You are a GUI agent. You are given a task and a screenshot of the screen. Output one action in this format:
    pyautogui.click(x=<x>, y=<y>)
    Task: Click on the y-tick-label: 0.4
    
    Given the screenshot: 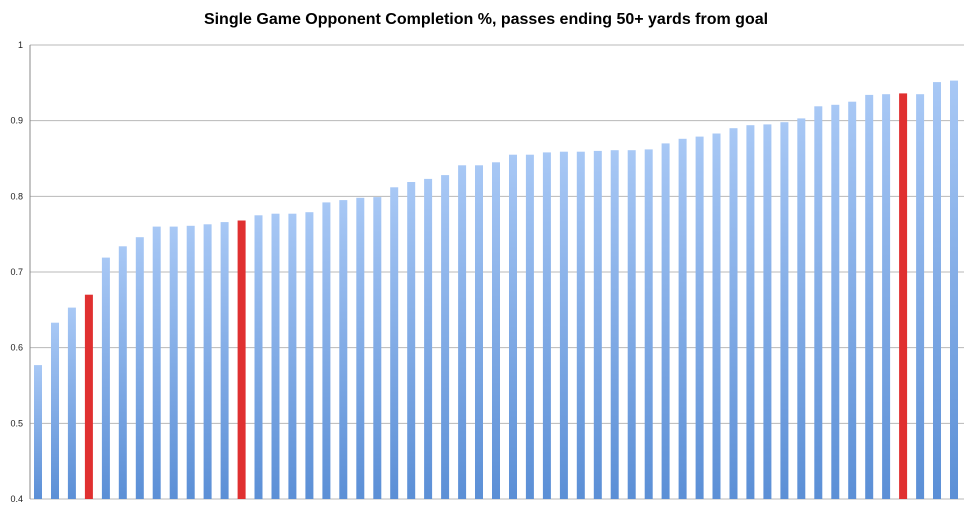 What is the action you would take?
    pyautogui.click(x=16, y=499)
    